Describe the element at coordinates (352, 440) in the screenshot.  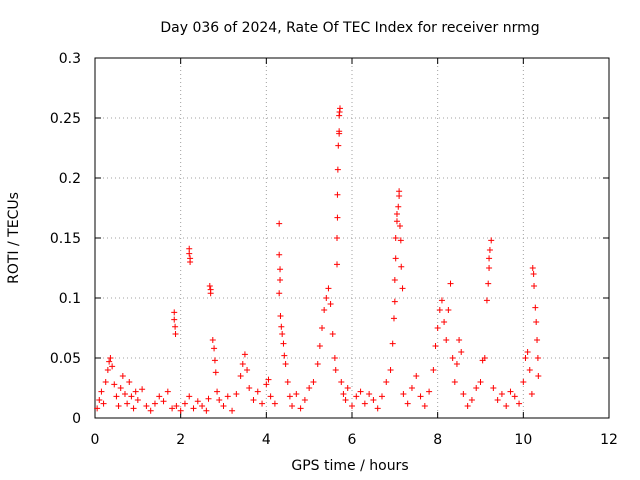
I see `x-tick-label: 6` at that location.